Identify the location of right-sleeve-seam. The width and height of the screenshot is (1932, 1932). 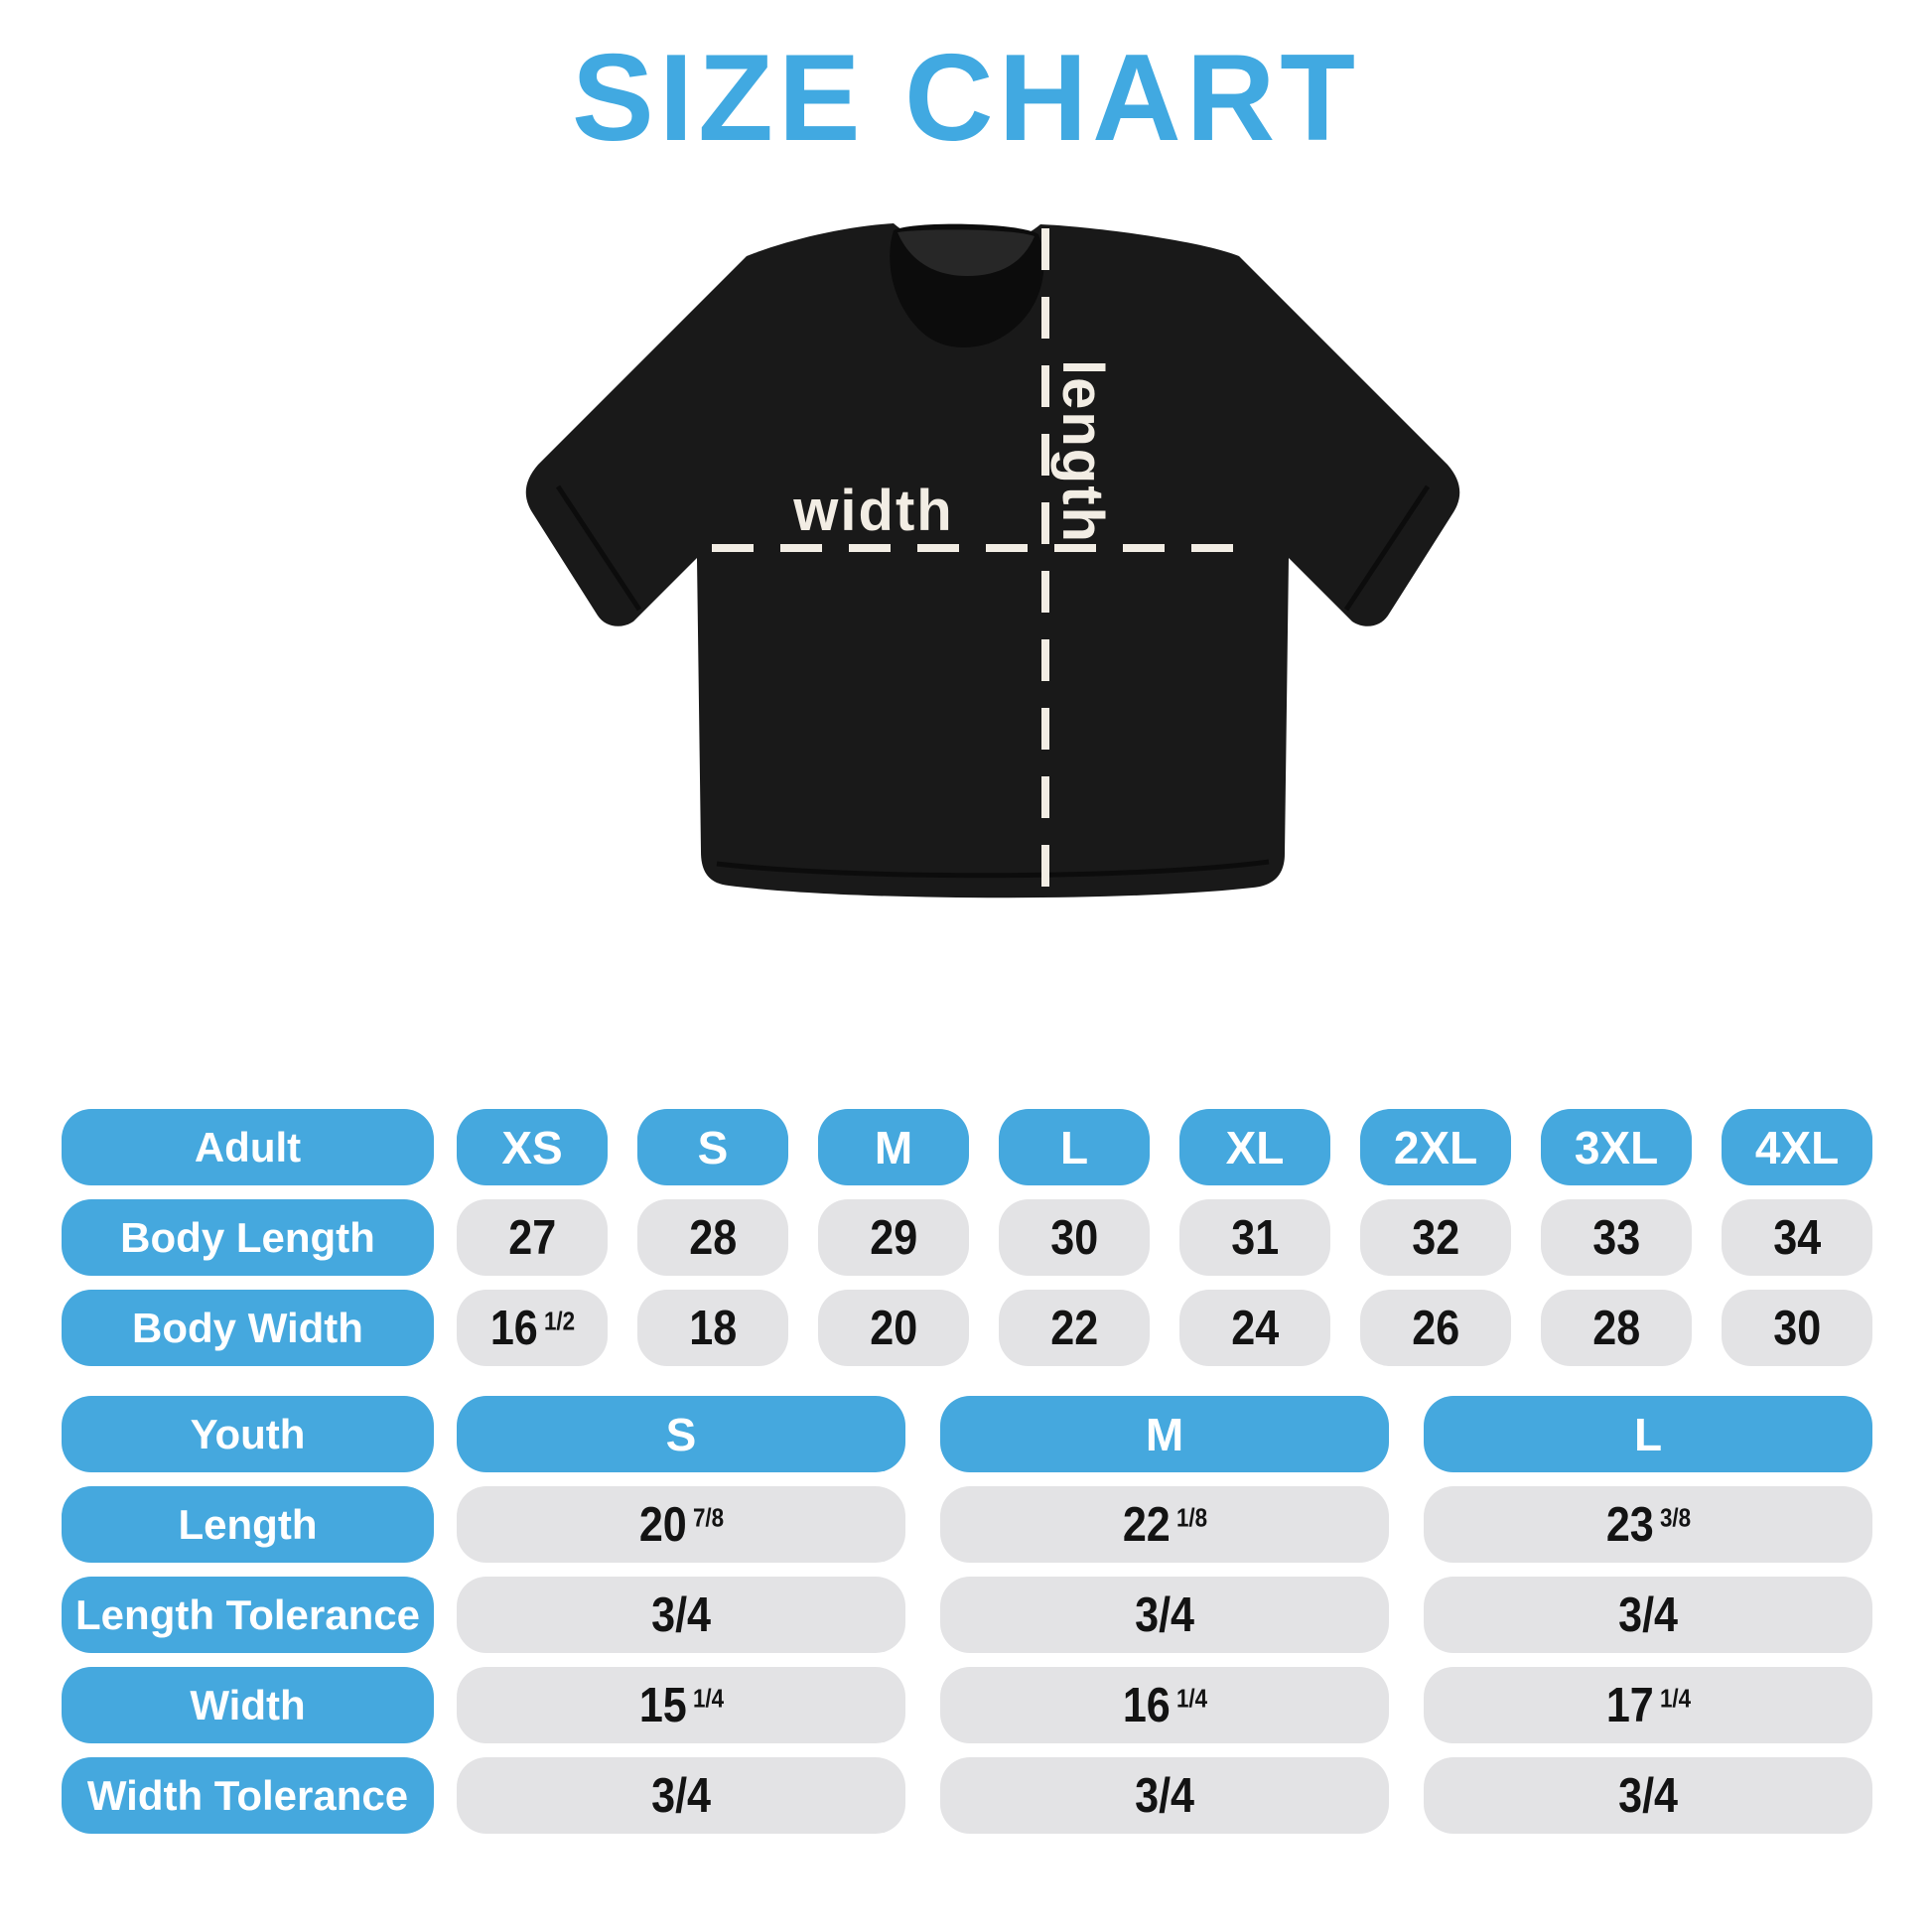
(1387, 548).